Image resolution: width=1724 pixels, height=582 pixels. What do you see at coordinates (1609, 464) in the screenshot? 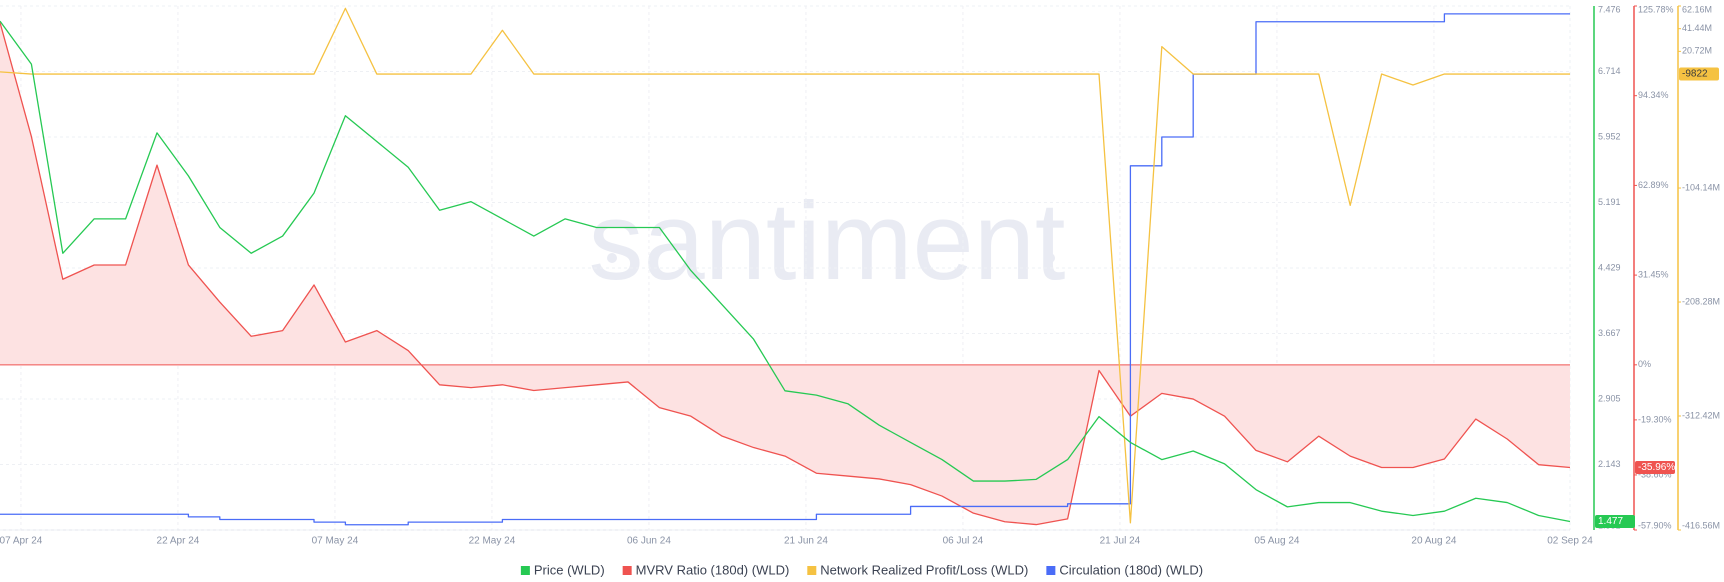
I see `y-tick-label: 2.143` at bounding box center [1609, 464].